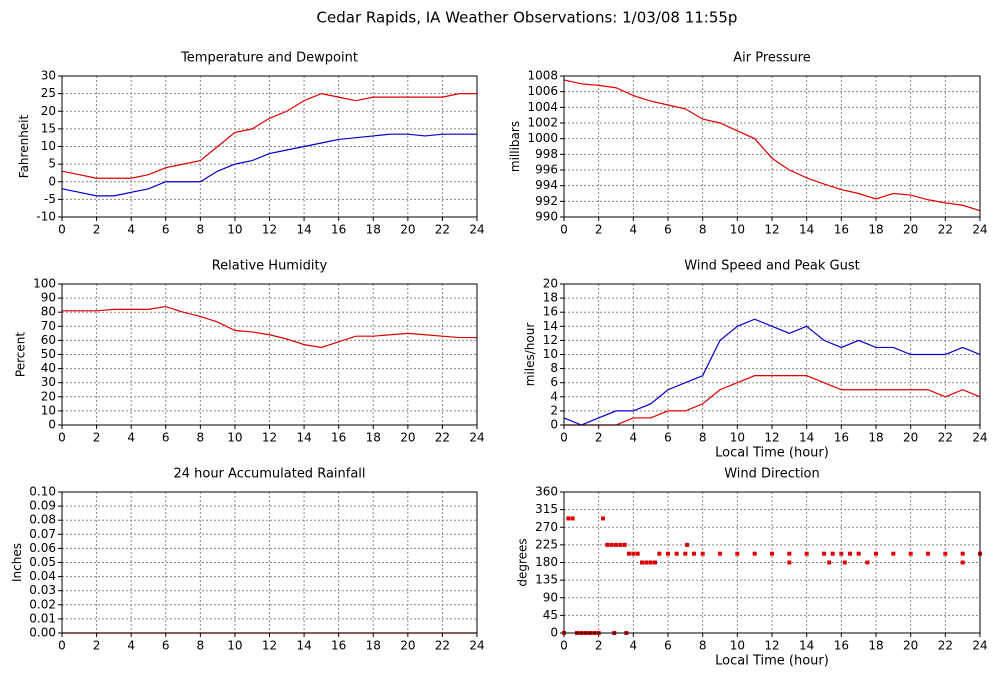 The width and height of the screenshot is (1000, 680). What do you see at coordinates (772, 58) in the screenshot?
I see `chart-title: Air Pressure` at bounding box center [772, 58].